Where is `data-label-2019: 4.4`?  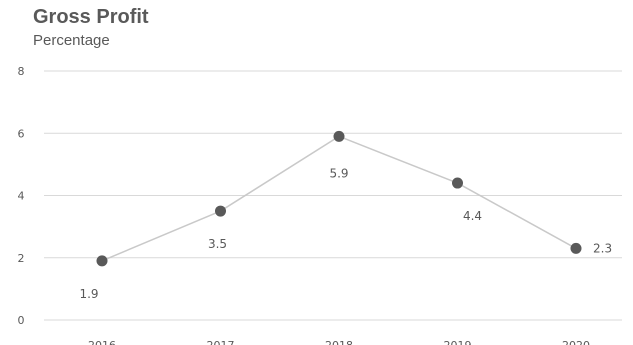 data-label-2019: 4.4 is located at coordinates (472, 216).